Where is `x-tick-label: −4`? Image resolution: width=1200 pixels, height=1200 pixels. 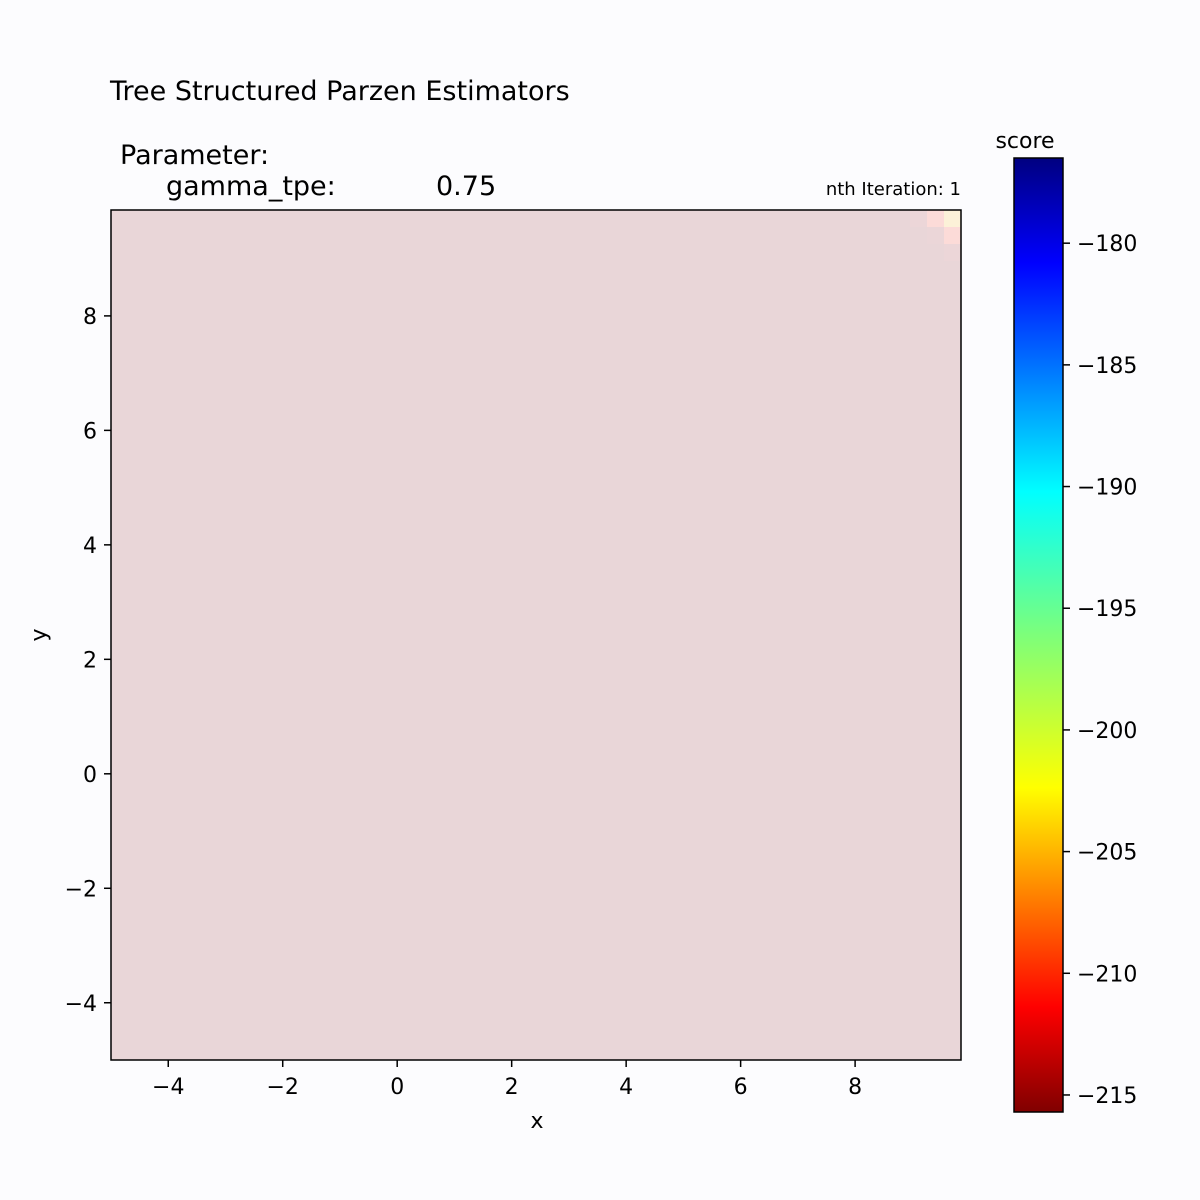
x-tick-label: −4 is located at coordinates (168, 1087).